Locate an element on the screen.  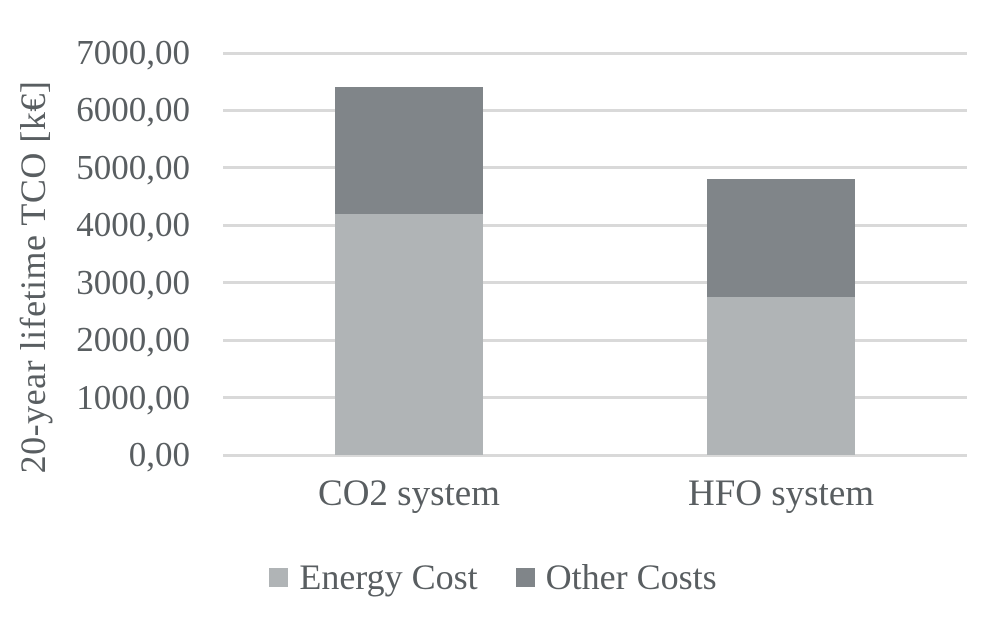
legend-item-other-costs: Other Costs is located at coordinates (616, 577).